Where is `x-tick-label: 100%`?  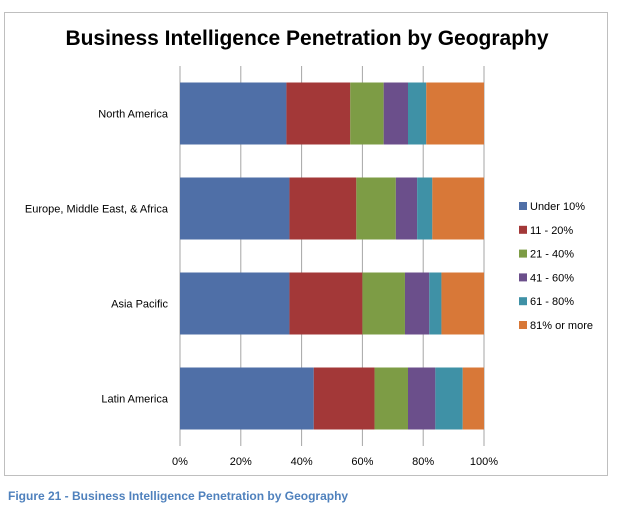
x-tick-label: 100% is located at coordinates (484, 462).